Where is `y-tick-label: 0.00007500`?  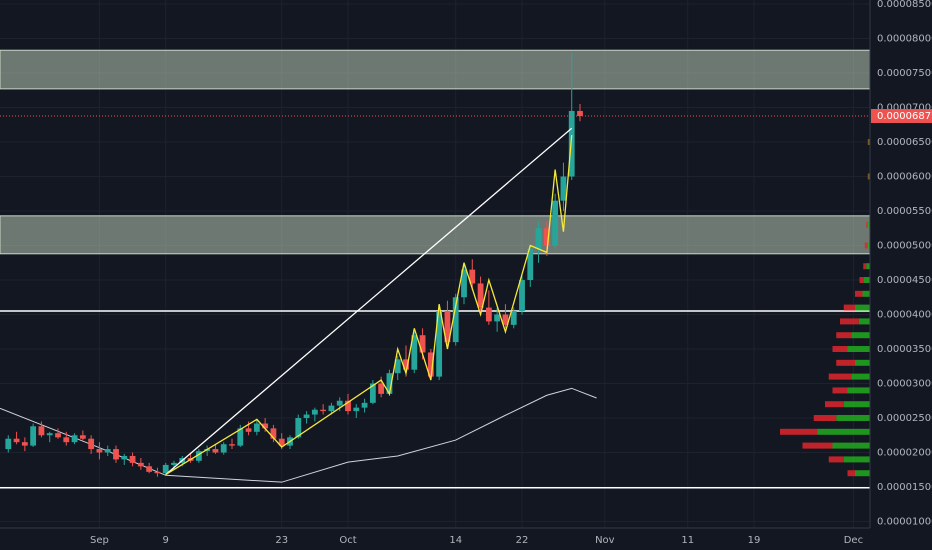
y-tick-label: 0.00007500 is located at coordinates (904, 73).